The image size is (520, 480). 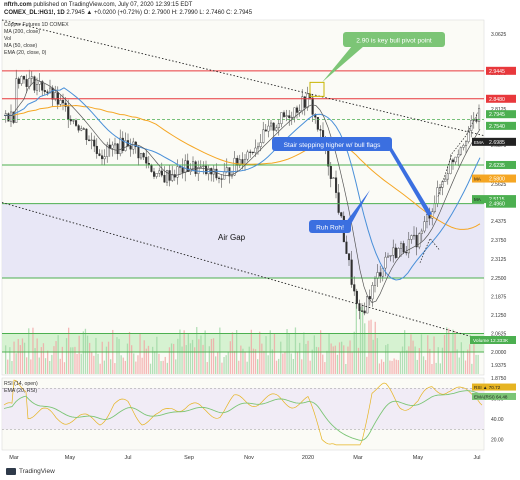 I want to click on price-tag-label: 2.5800, so click(x=497, y=180).